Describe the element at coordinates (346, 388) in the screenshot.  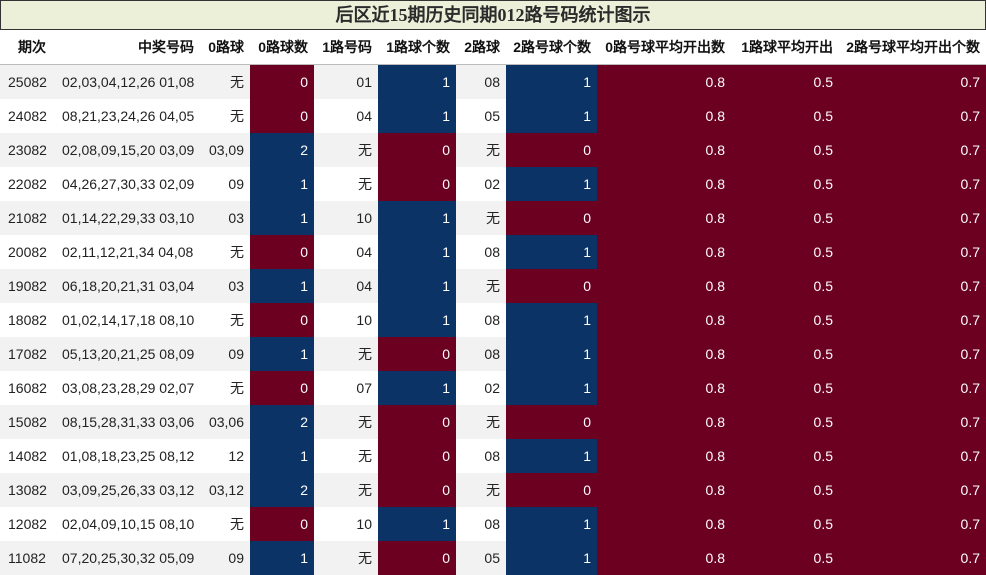
I see `cell-route1-numbers: 07` at that location.